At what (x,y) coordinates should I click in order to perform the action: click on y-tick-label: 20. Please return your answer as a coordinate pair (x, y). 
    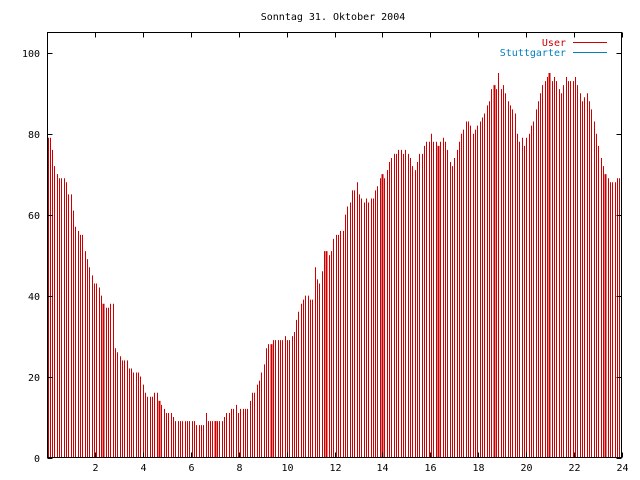
    Looking at the image, I should click on (34, 378).